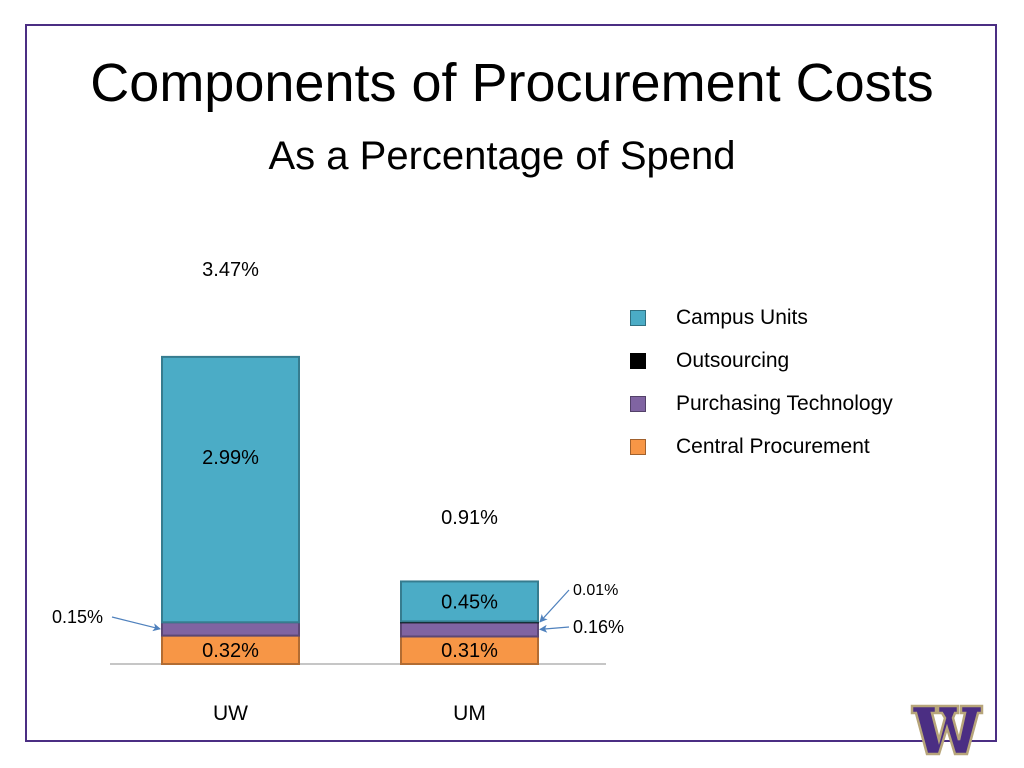 The image size is (1024, 768). Describe the element at coordinates (733, 360) in the screenshot. I see `legend-label: Outsourcing` at that location.